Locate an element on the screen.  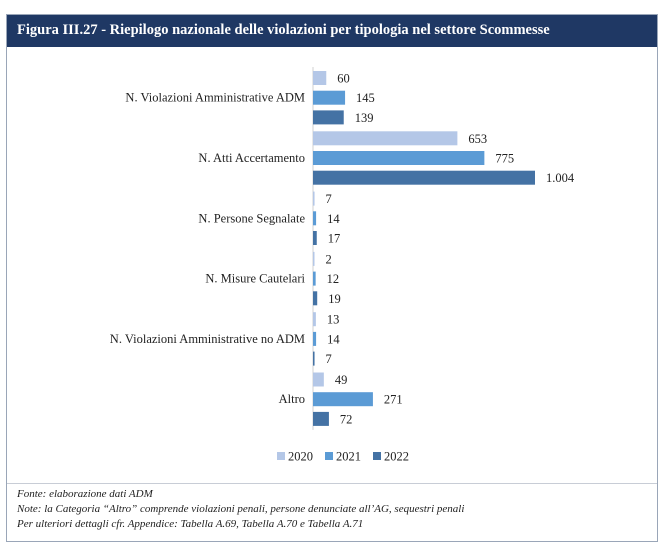
data-label: 653 is located at coordinates (477, 139).